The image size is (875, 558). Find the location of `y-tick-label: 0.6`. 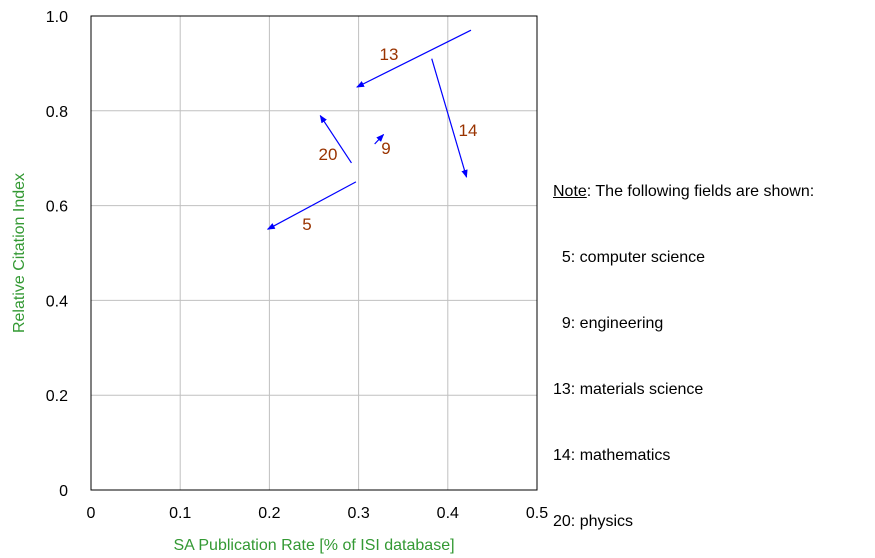

y-tick-label: 0.6 is located at coordinates (57, 207).